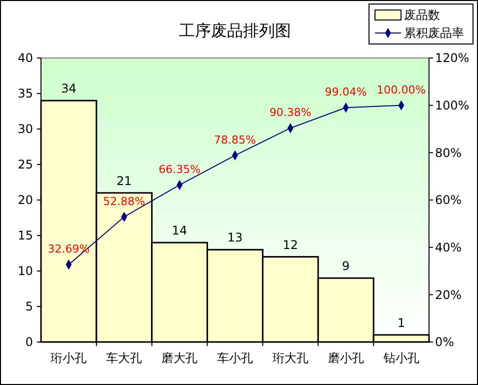 This screenshot has width=478, height=385. Describe the element at coordinates (68, 89) in the screenshot. I see `data-label: 34` at that location.